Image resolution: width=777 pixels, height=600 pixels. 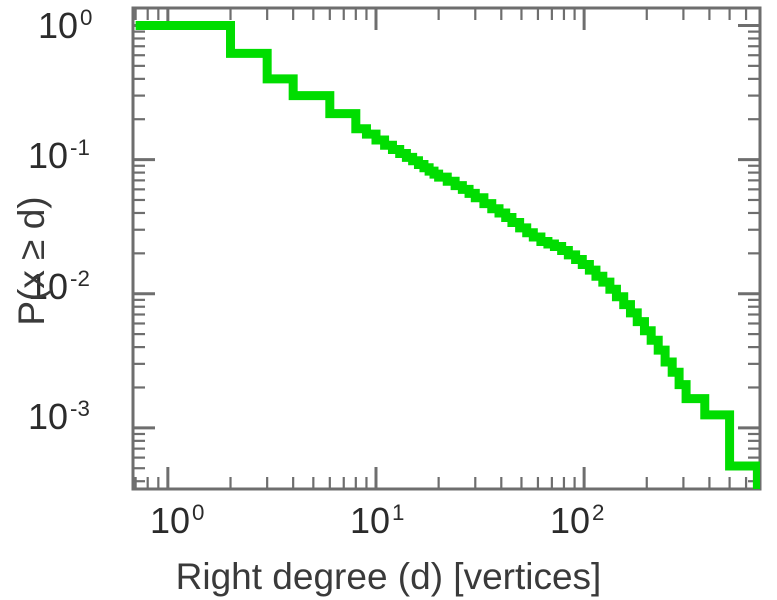 I want to click on x-tick-label-1e0: 100, so click(x=177, y=520).